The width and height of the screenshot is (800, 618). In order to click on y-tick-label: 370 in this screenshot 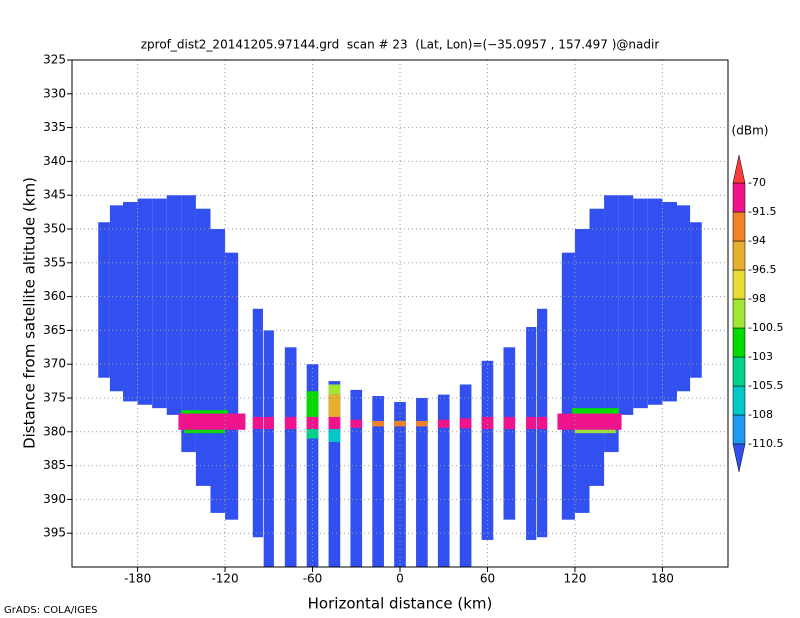, I will do `click(54, 364)`.